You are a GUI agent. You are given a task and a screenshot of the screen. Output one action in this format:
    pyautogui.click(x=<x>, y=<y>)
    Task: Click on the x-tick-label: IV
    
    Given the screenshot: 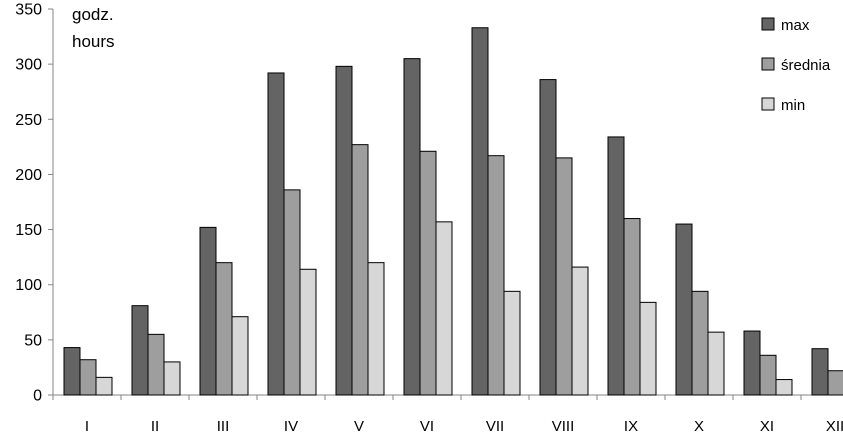 What is the action you would take?
    pyautogui.click(x=291, y=426)
    